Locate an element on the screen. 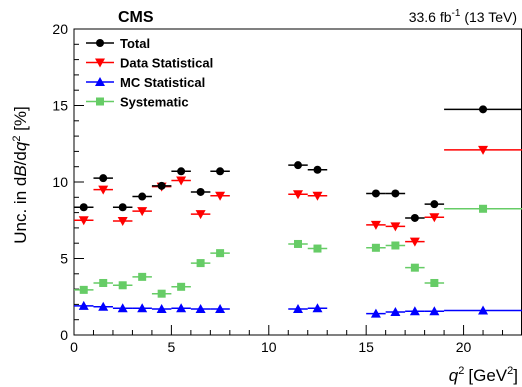 The image size is (522, 387). legend-label: Total is located at coordinates (135, 43).